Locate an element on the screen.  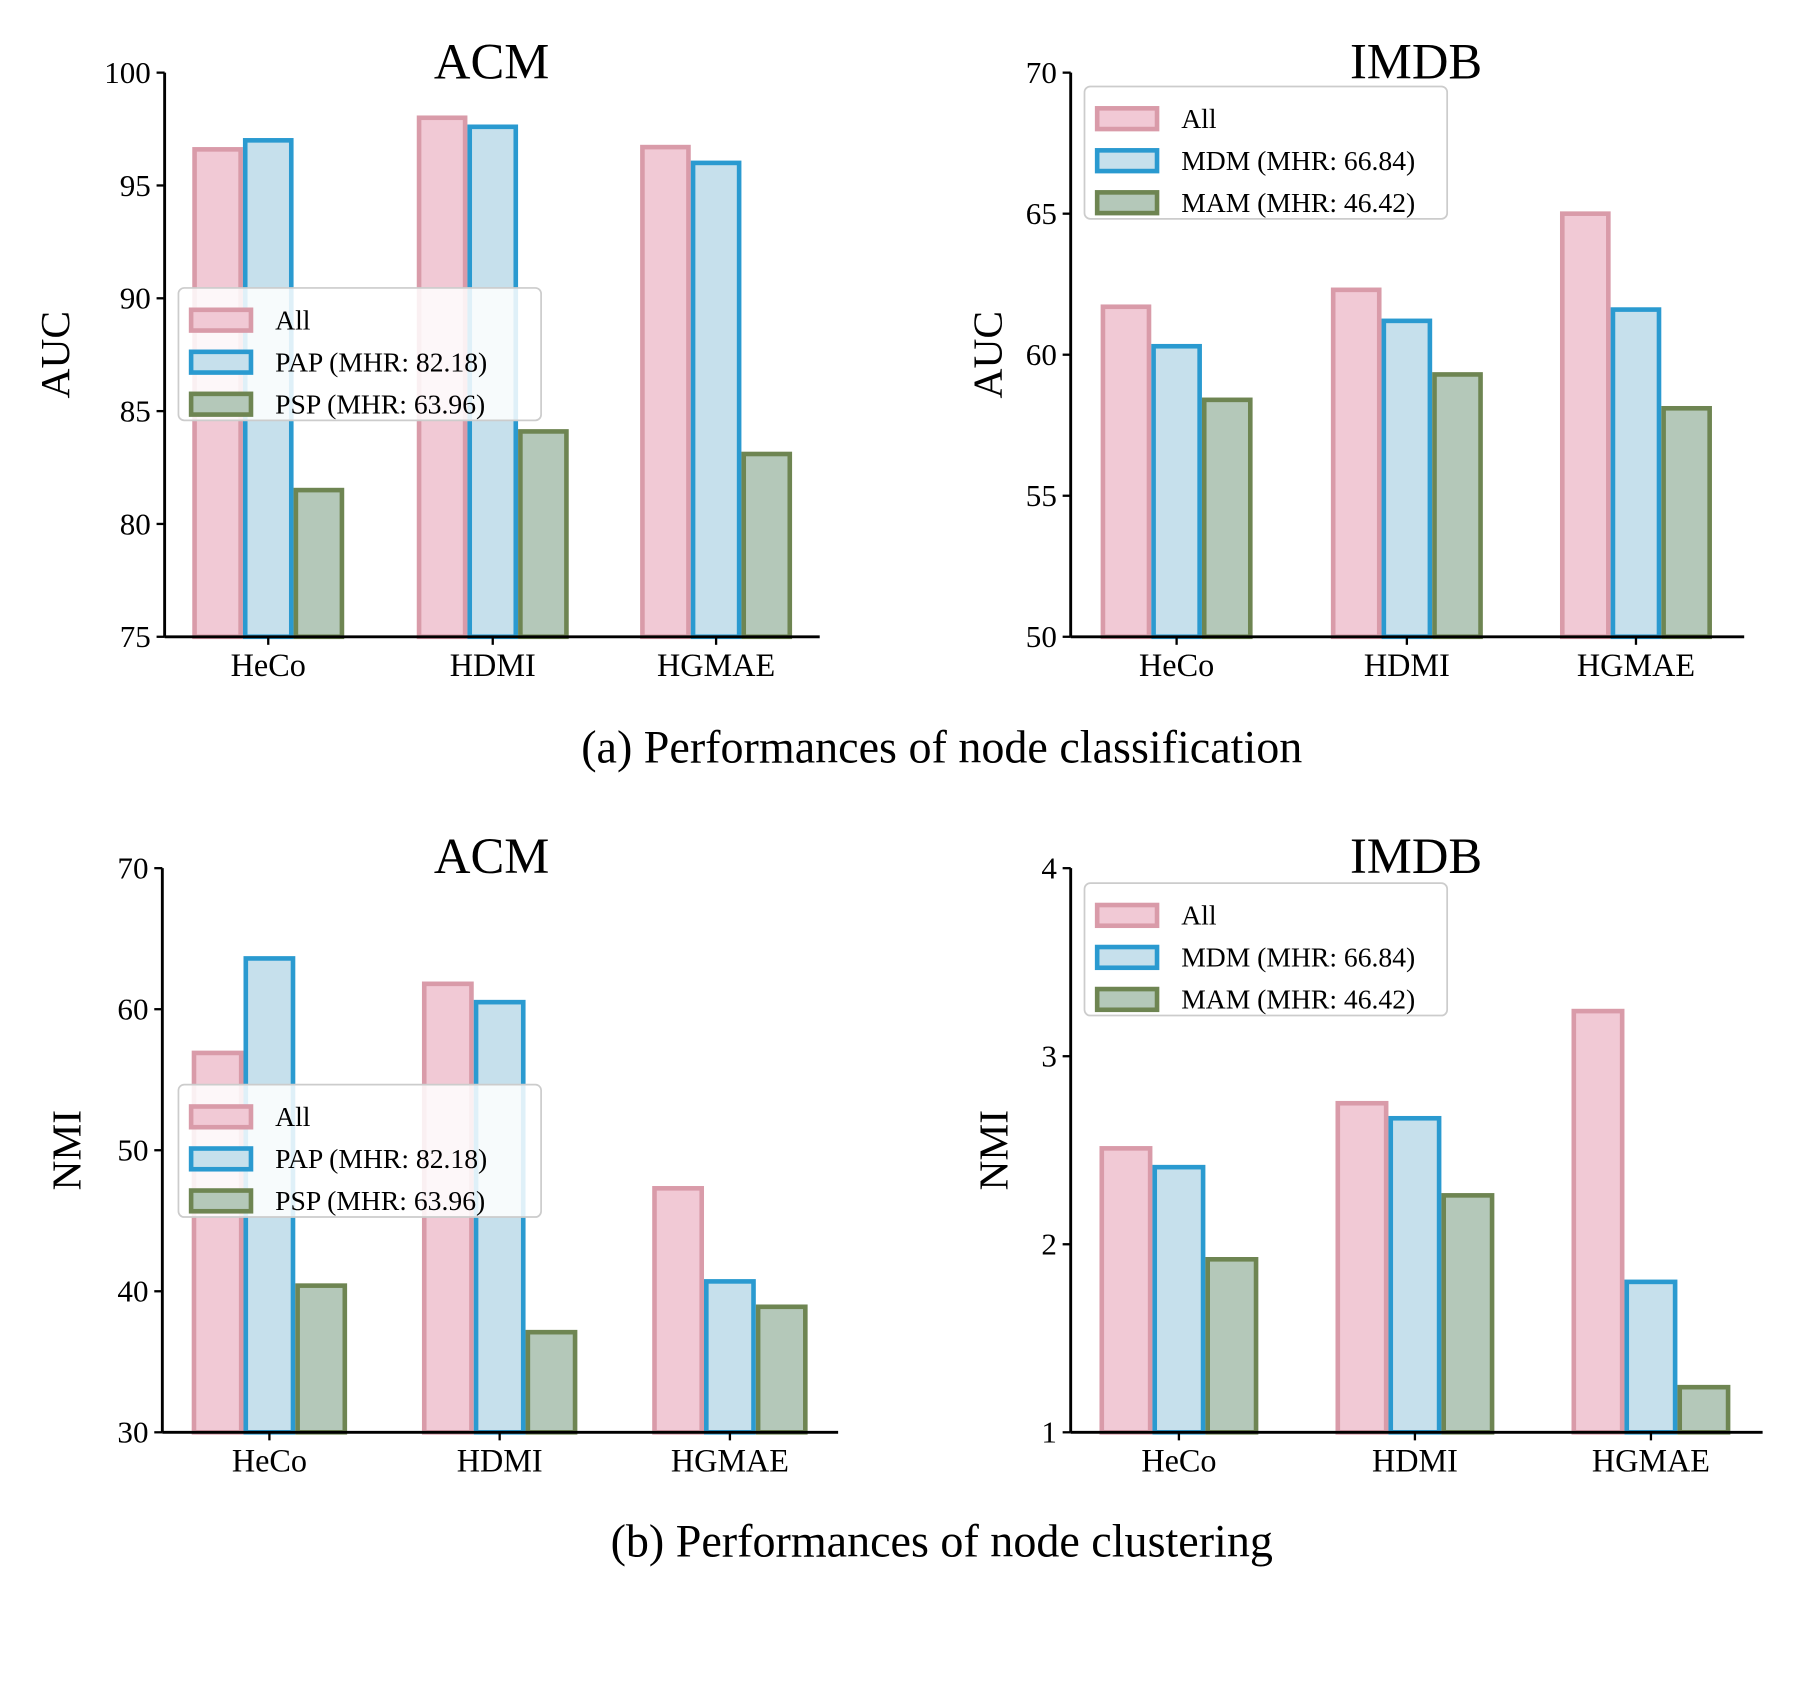
y-tick-label: 3 is located at coordinates (1049, 1056).